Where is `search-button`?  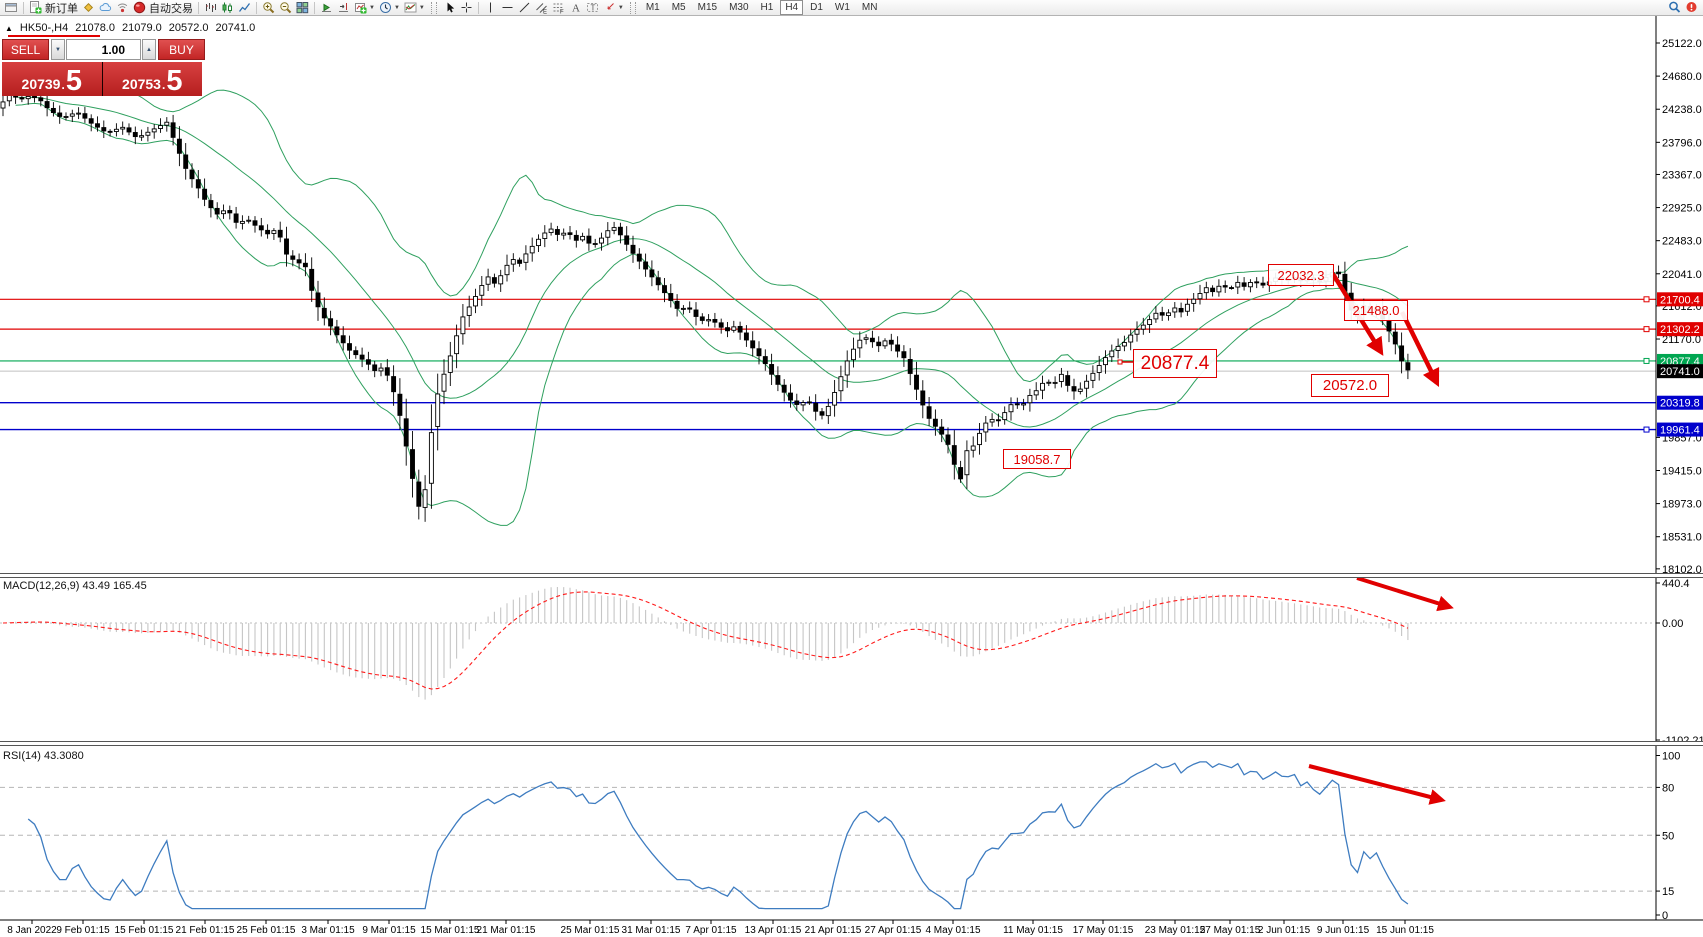
search-button is located at coordinates (1674, 7).